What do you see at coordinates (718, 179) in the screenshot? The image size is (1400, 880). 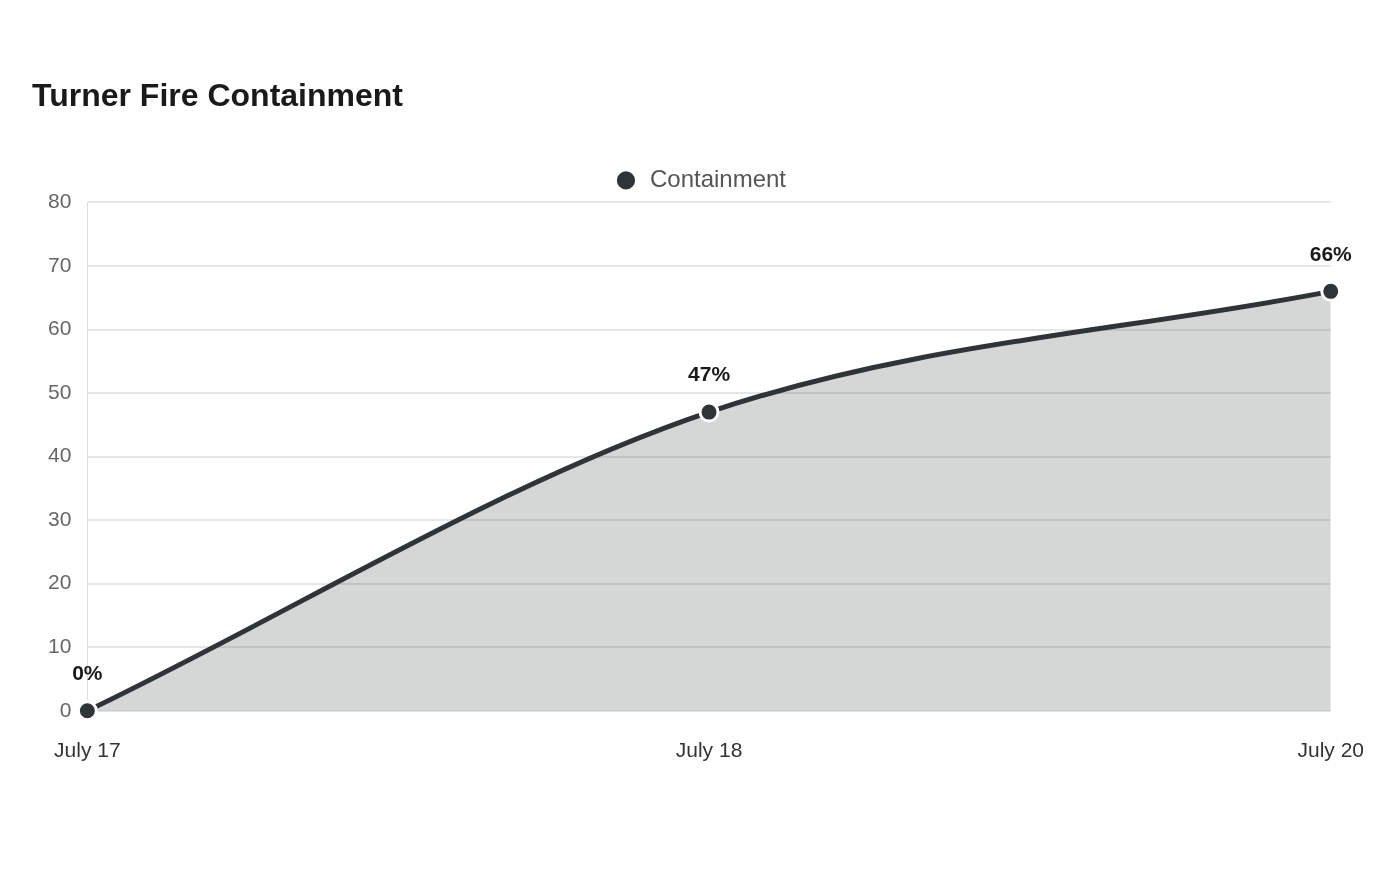 I see `legend-label: Containment` at bounding box center [718, 179].